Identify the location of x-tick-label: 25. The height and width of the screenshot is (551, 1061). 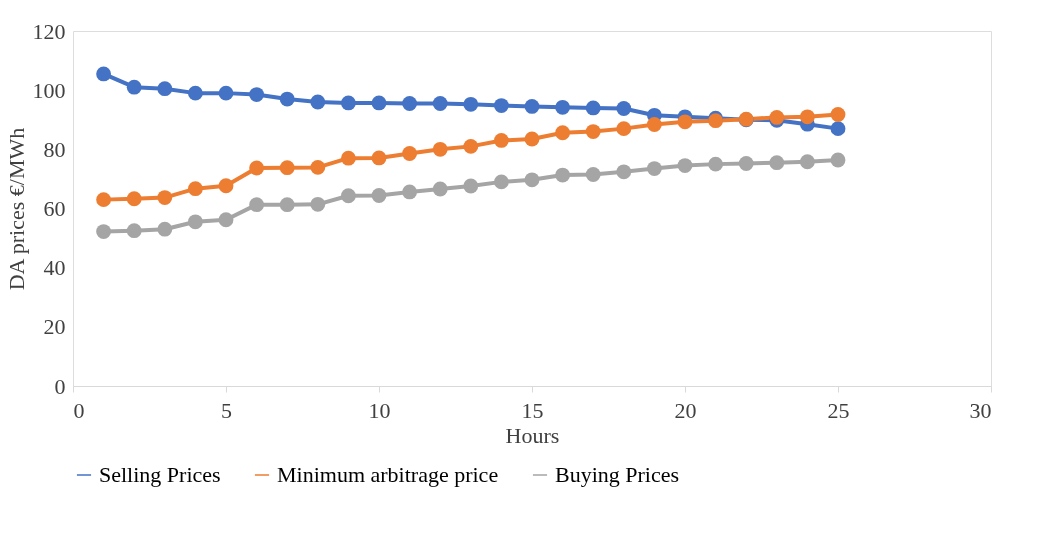
(838, 410).